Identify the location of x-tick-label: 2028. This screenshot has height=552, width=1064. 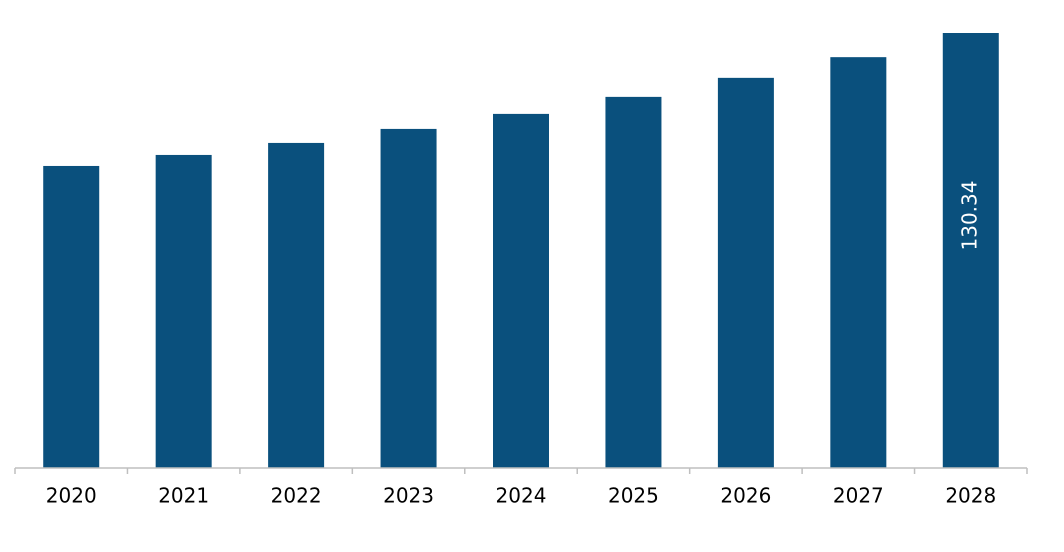
(970, 496).